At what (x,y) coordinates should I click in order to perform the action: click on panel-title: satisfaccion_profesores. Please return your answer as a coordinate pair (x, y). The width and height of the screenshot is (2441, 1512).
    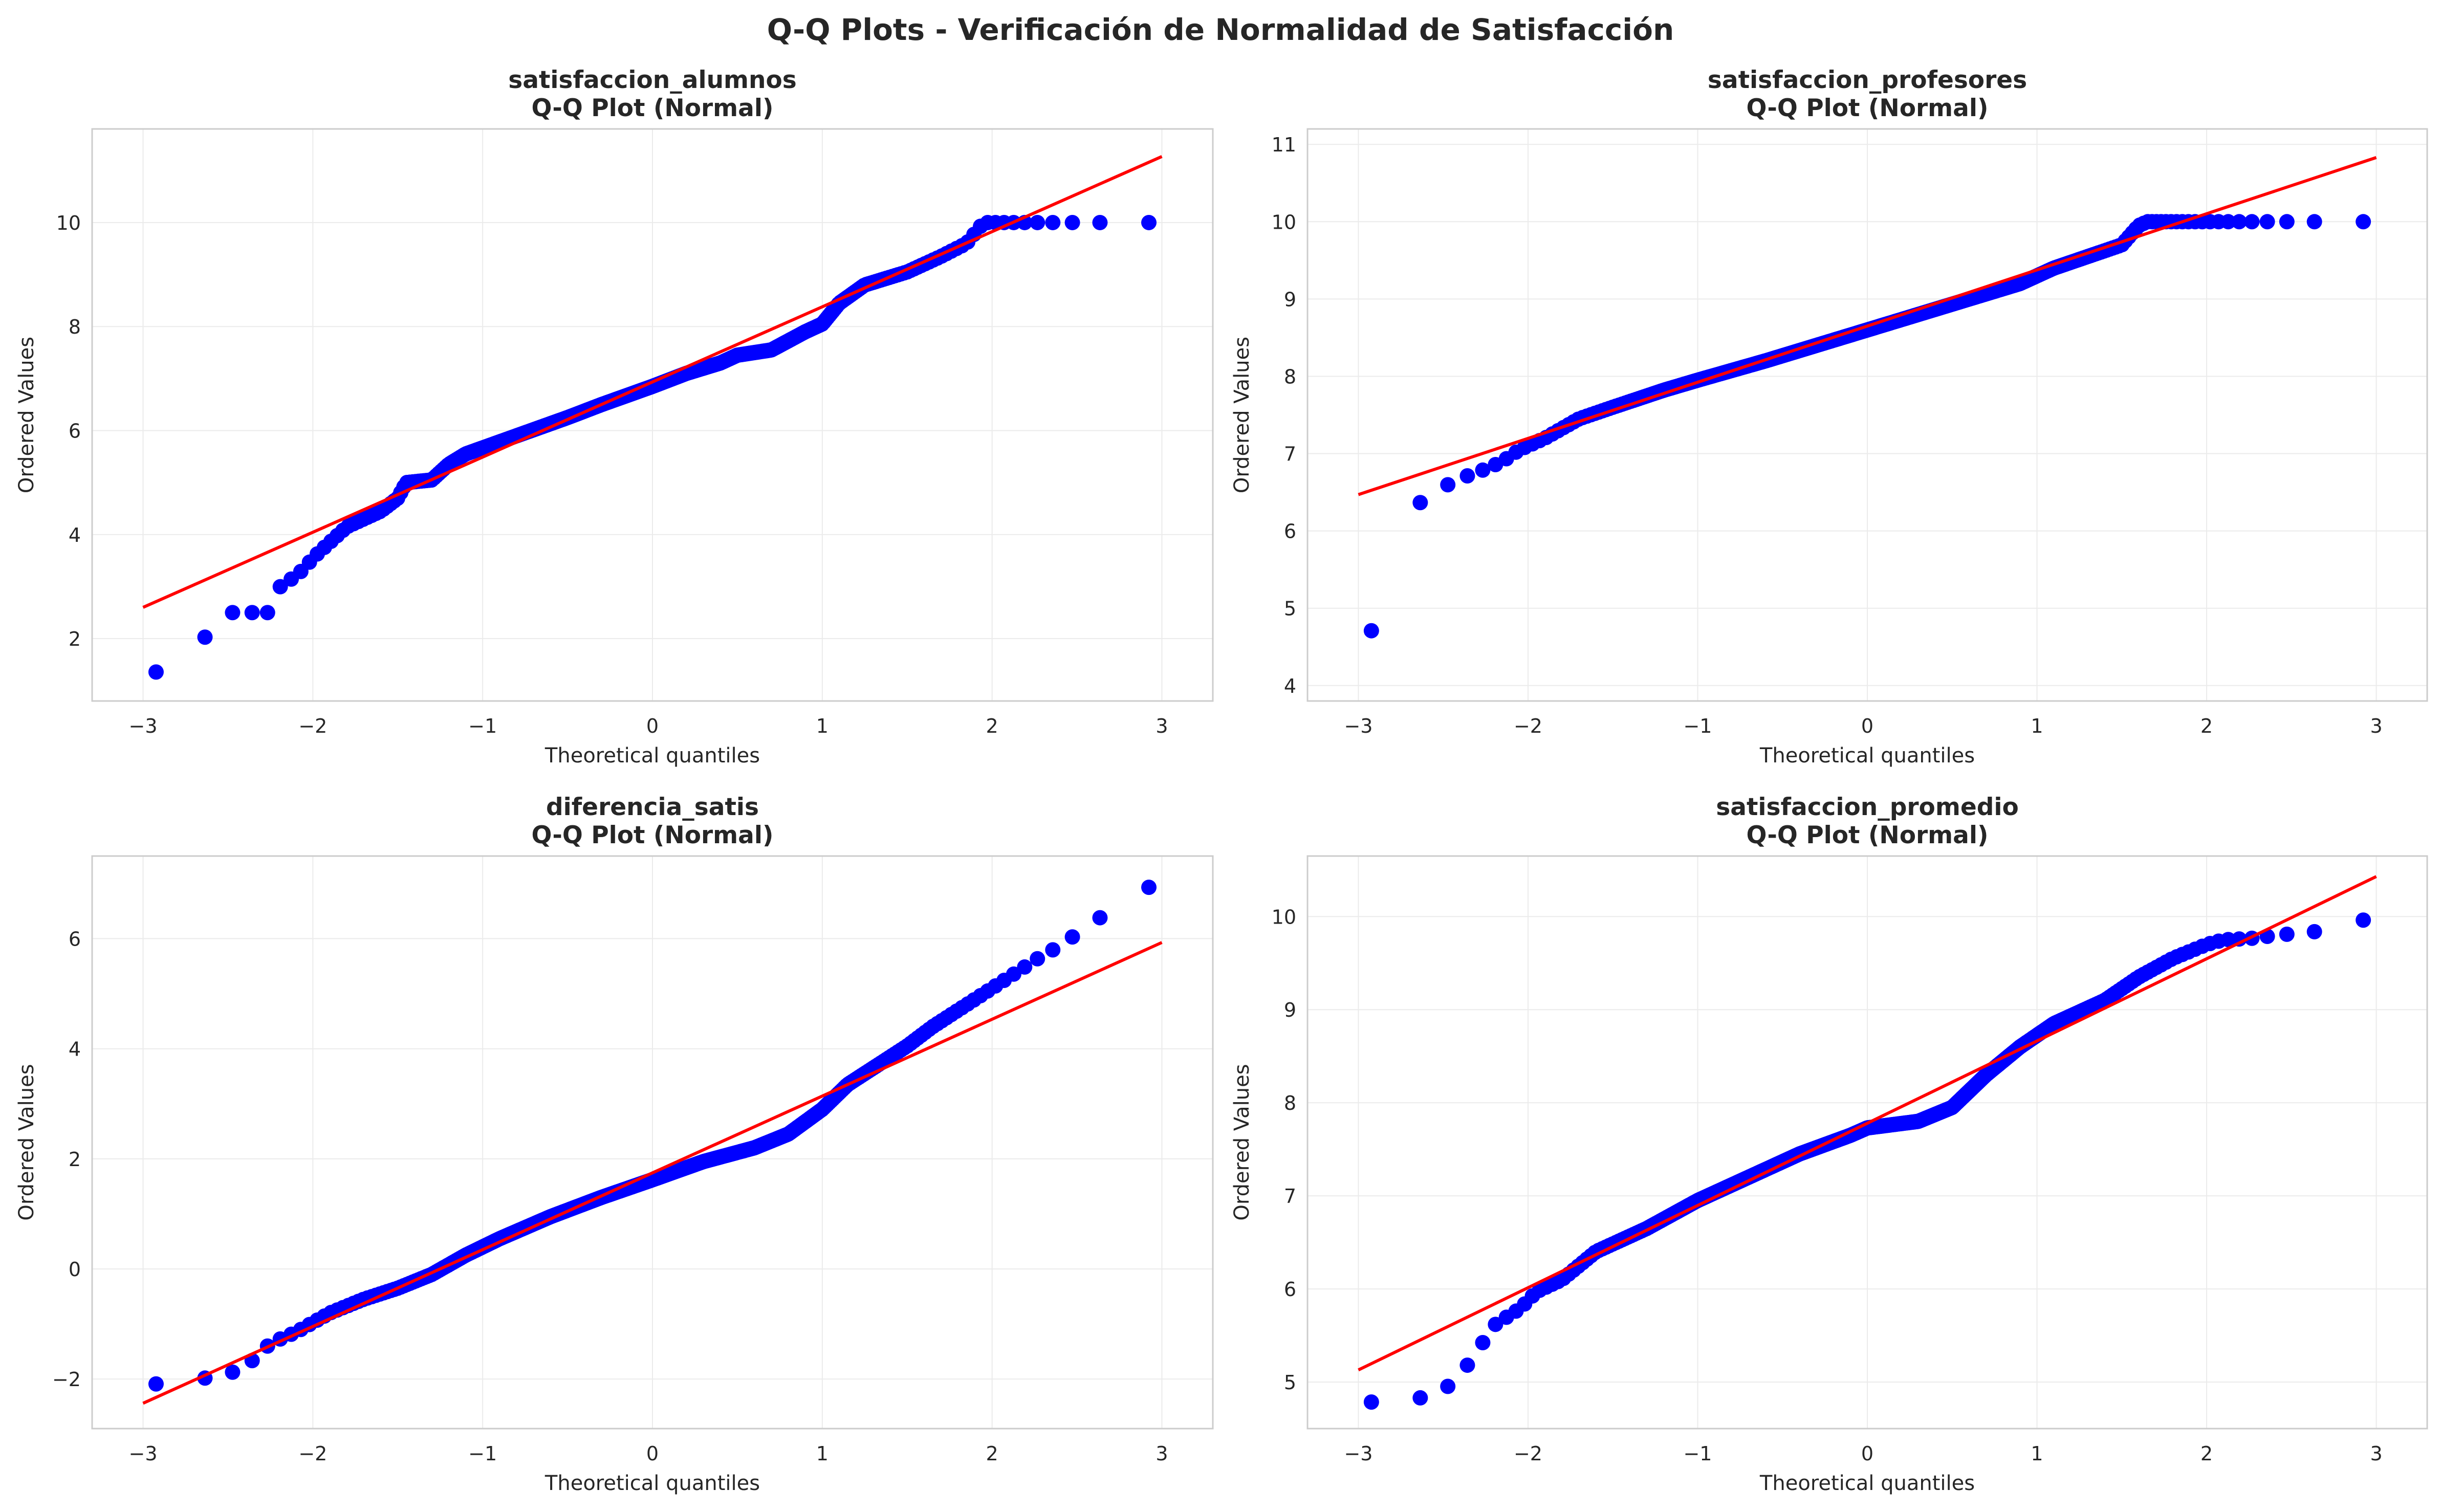
    Looking at the image, I should click on (1867, 80).